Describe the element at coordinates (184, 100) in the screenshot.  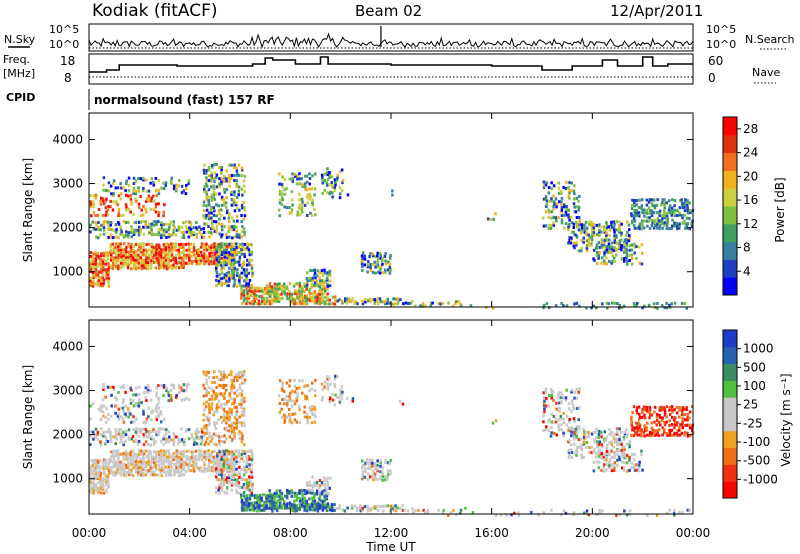
I see `cpid-text: normalsound (fast) 157 RF` at that location.